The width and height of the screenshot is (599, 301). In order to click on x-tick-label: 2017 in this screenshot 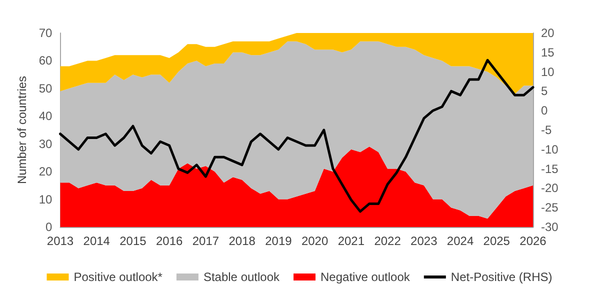, I will do `click(206, 241)`.